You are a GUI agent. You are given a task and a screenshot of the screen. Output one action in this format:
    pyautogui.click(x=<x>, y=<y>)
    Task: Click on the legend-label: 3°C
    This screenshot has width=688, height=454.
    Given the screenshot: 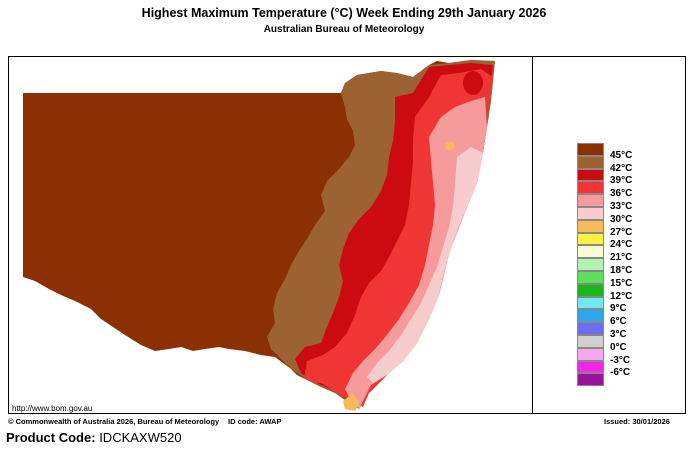 What is the action you would take?
    pyautogui.click(x=618, y=334)
    